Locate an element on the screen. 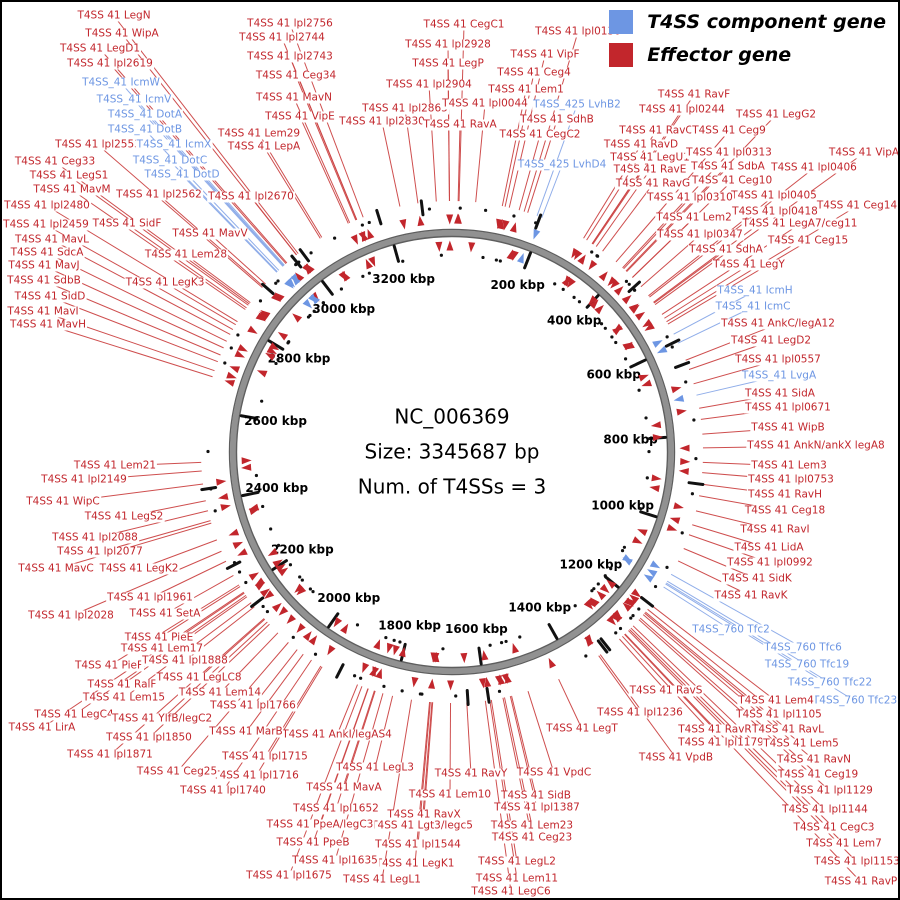 This screenshot has height=900, width=900. kbp-label: 3000 kbp is located at coordinates (343, 309).